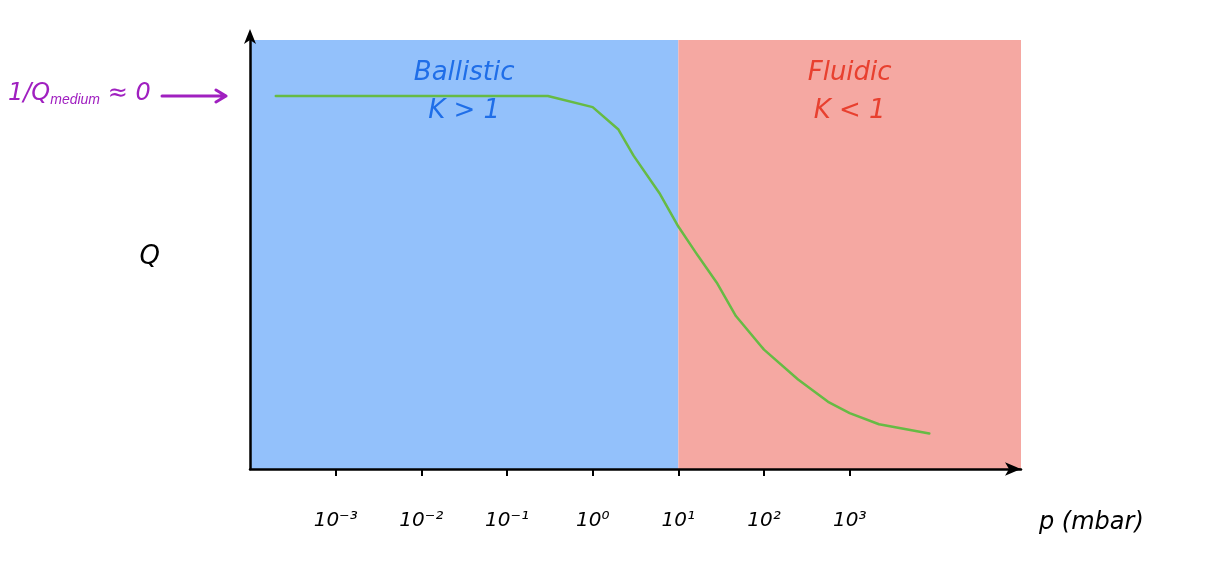 This screenshot has height=564, width=1221. What do you see at coordinates (507, 519) in the screenshot?
I see `x-tick-label: 10⁻¹` at bounding box center [507, 519].